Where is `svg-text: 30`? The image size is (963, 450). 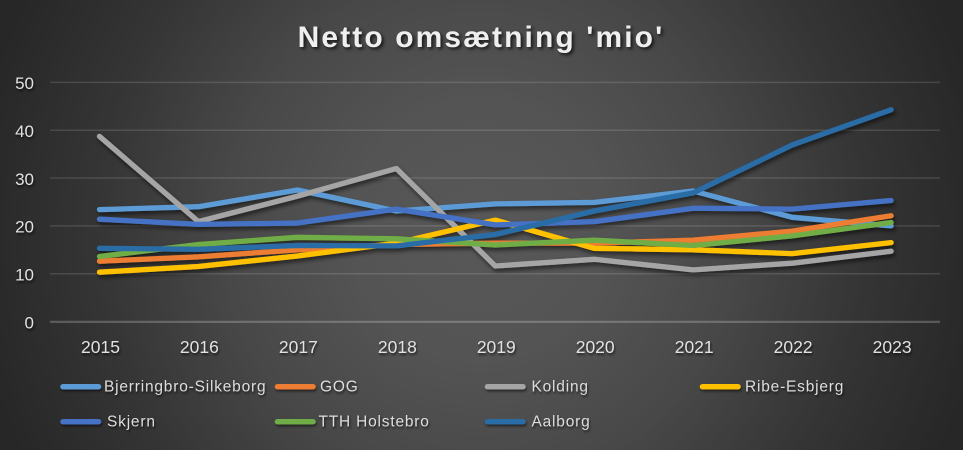 svg-text: 30 is located at coordinates (24, 179).